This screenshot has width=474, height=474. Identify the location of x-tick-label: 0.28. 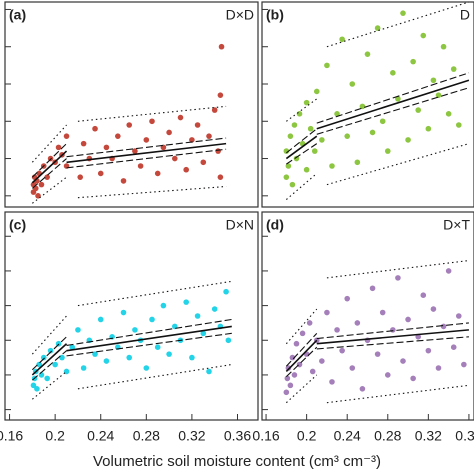
(146, 436).